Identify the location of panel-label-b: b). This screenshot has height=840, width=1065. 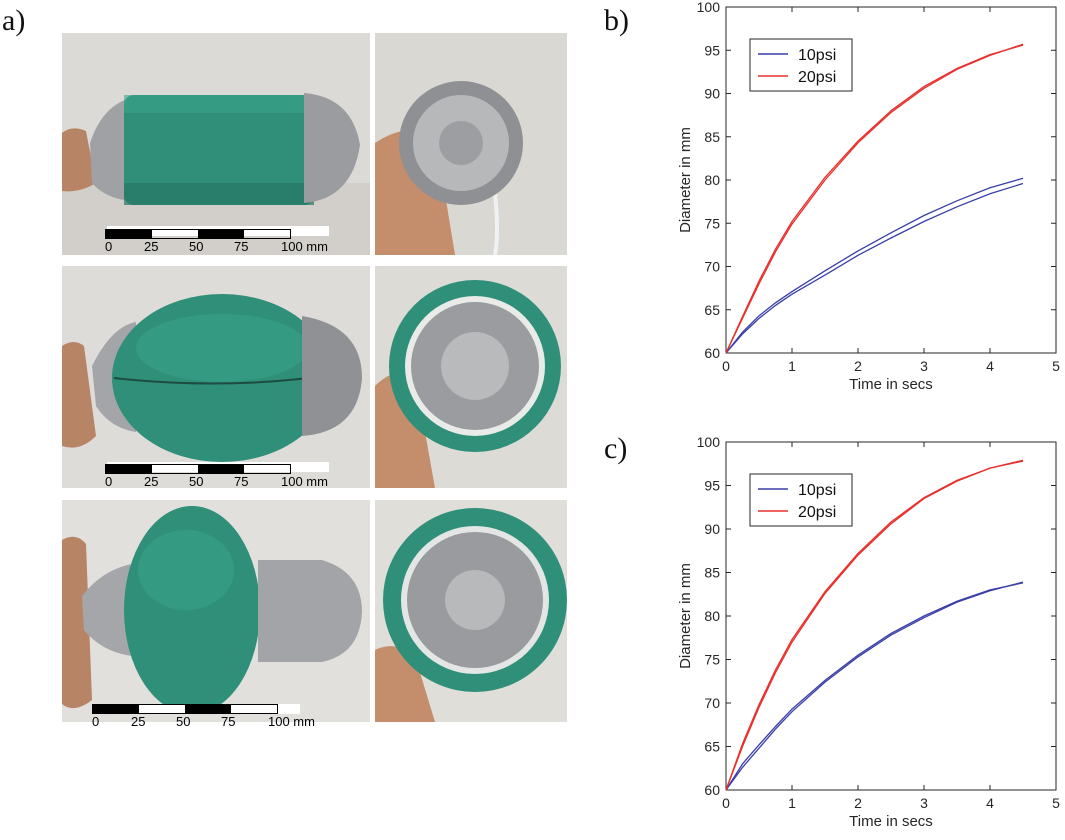
(616, 20).